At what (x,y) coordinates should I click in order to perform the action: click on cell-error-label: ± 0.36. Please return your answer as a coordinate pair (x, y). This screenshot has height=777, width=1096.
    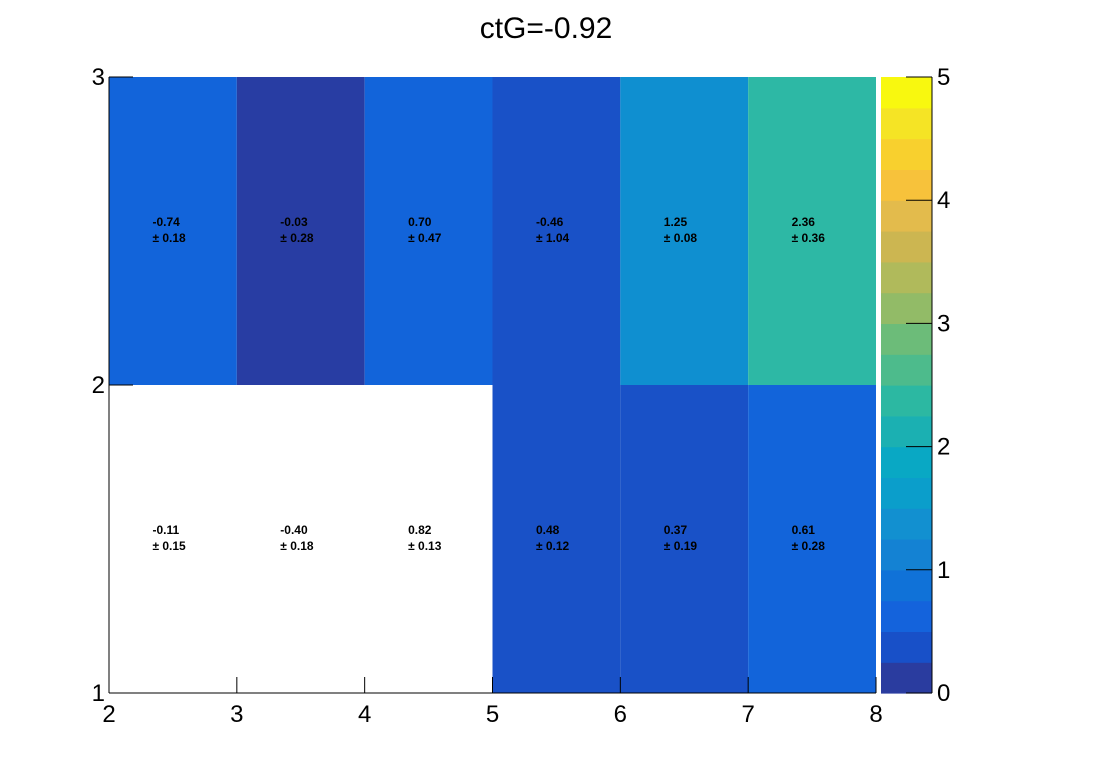
    Looking at the image, I should click on (809, 238).